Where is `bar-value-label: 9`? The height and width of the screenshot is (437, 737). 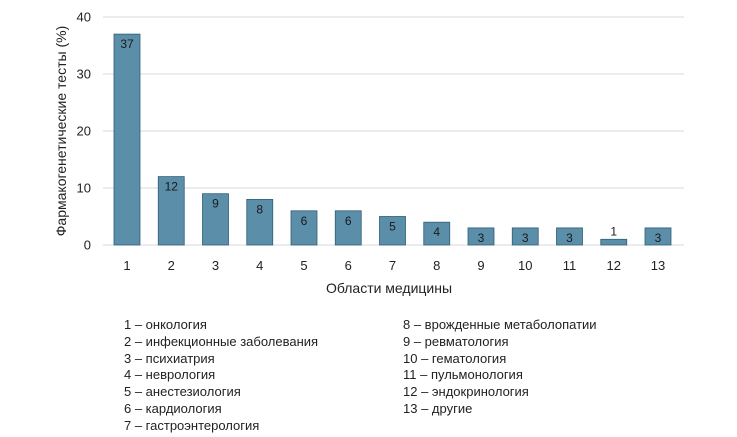
bar-value-label: 9 is located at coordinates (215, 204).